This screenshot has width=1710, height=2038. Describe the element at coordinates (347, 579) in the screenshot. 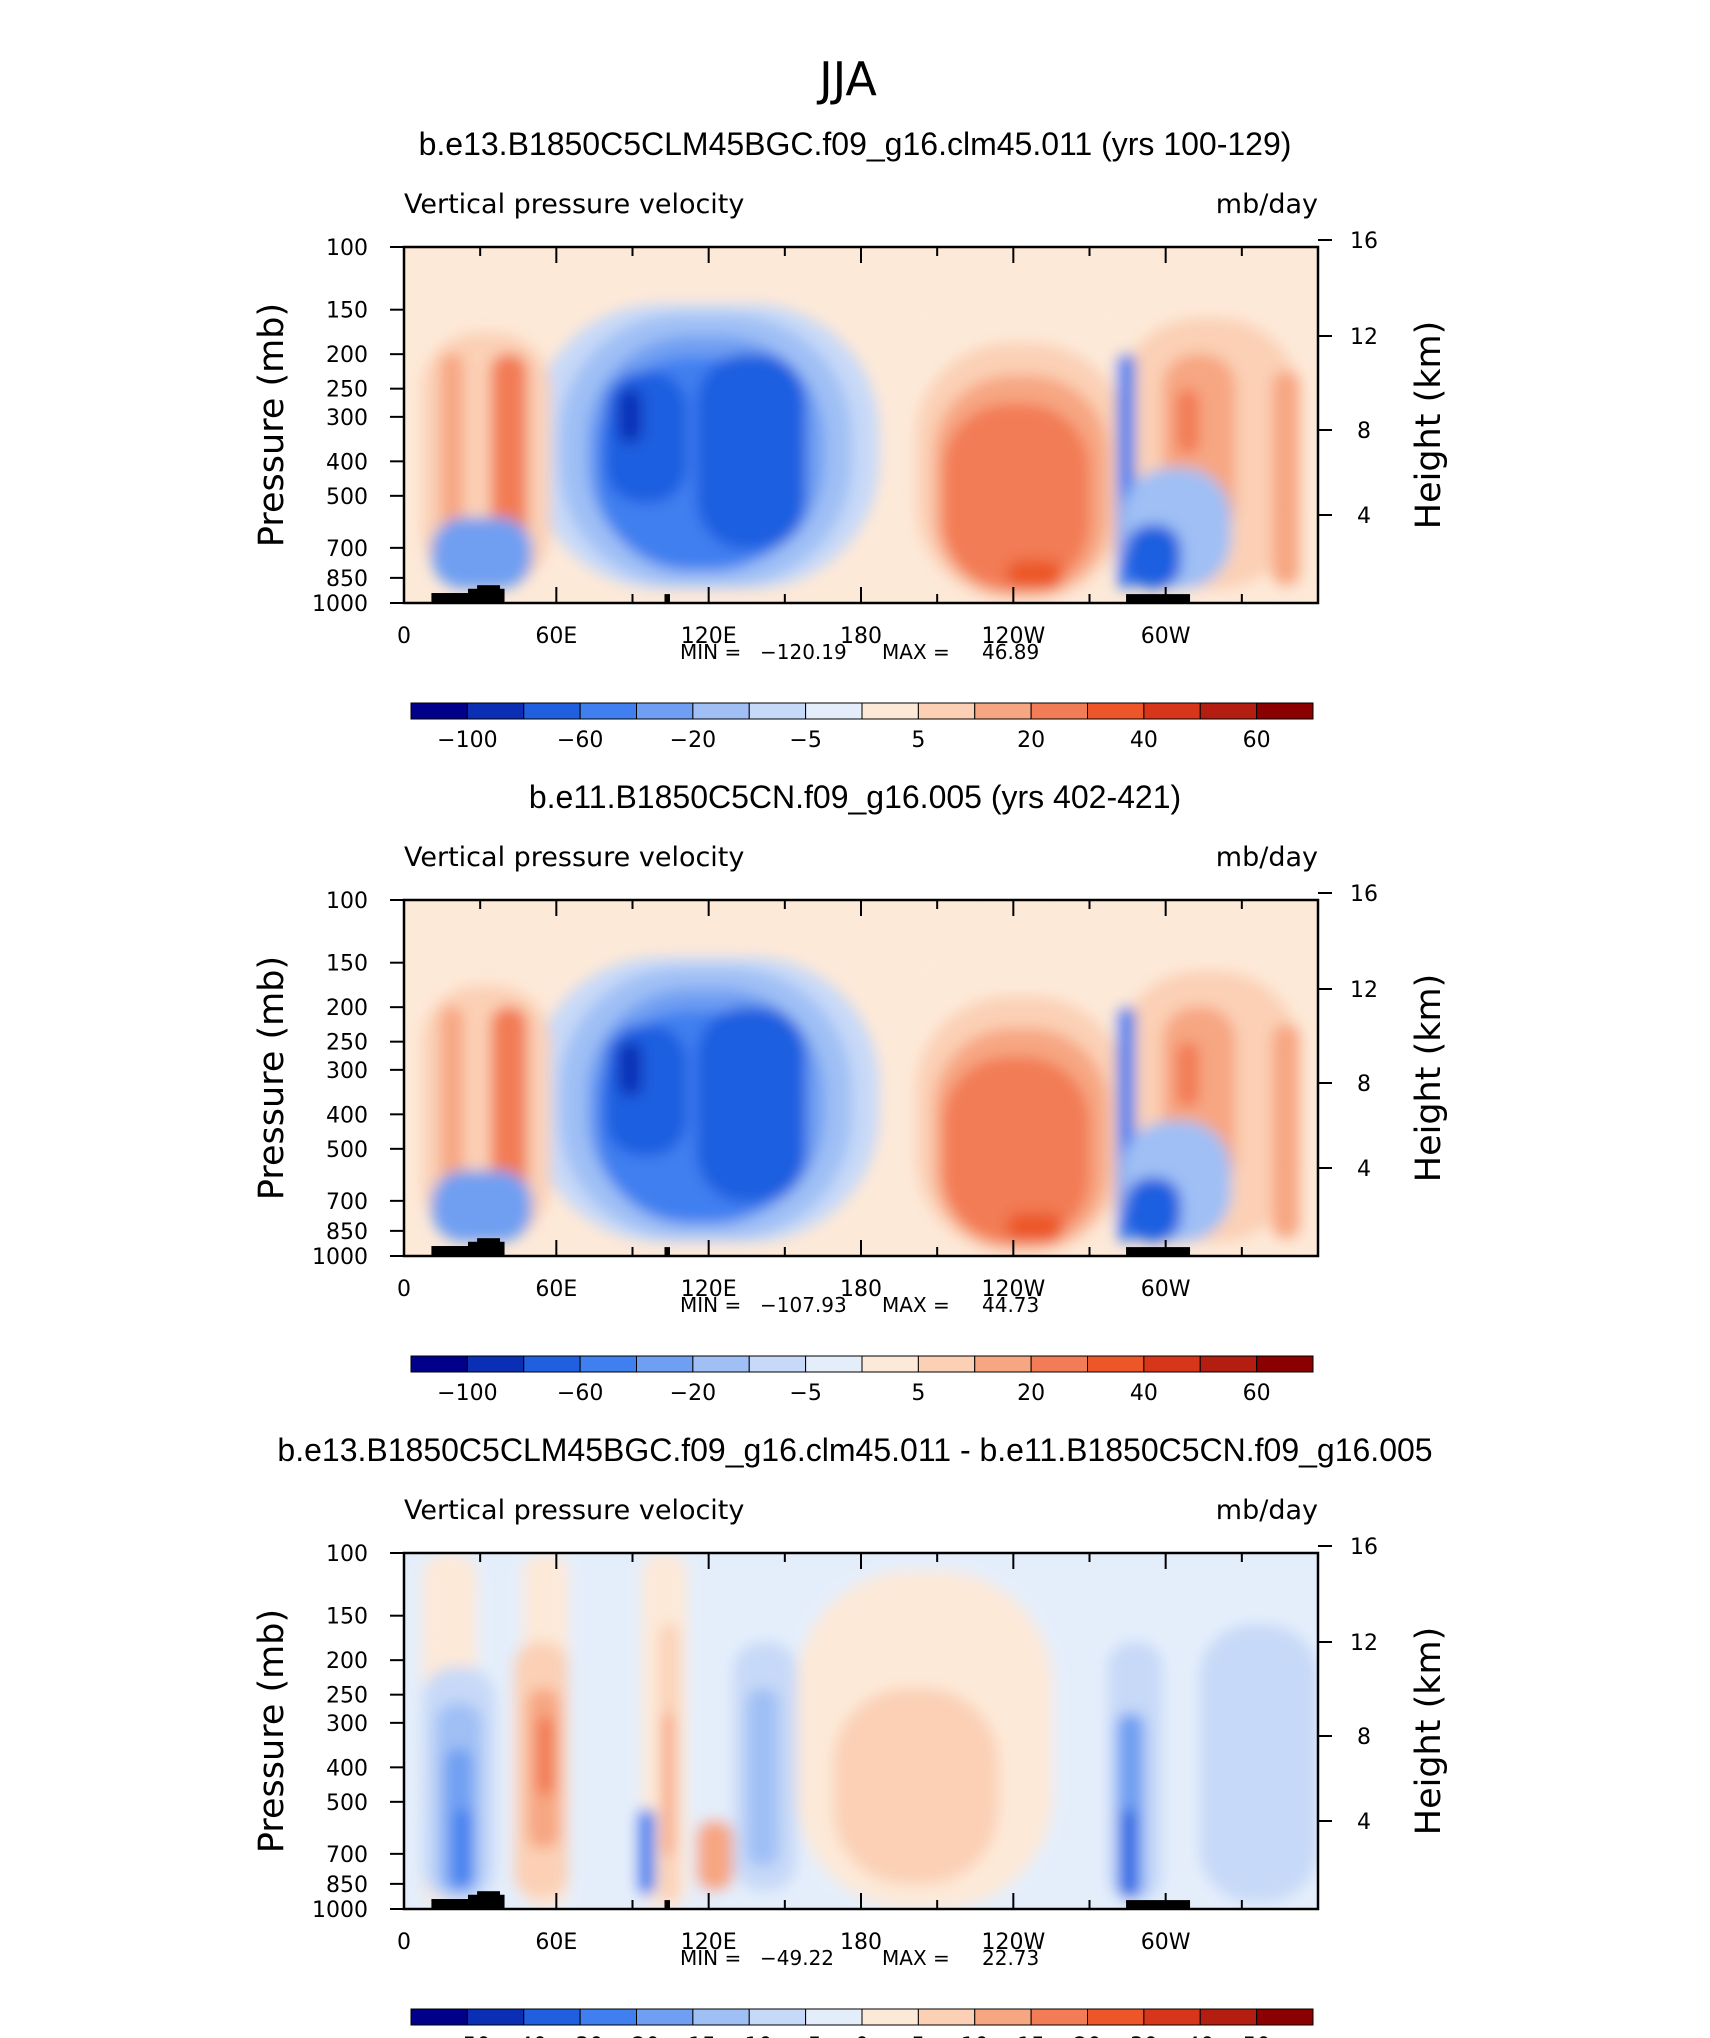

I see `y-tick-label: 850` at that location.